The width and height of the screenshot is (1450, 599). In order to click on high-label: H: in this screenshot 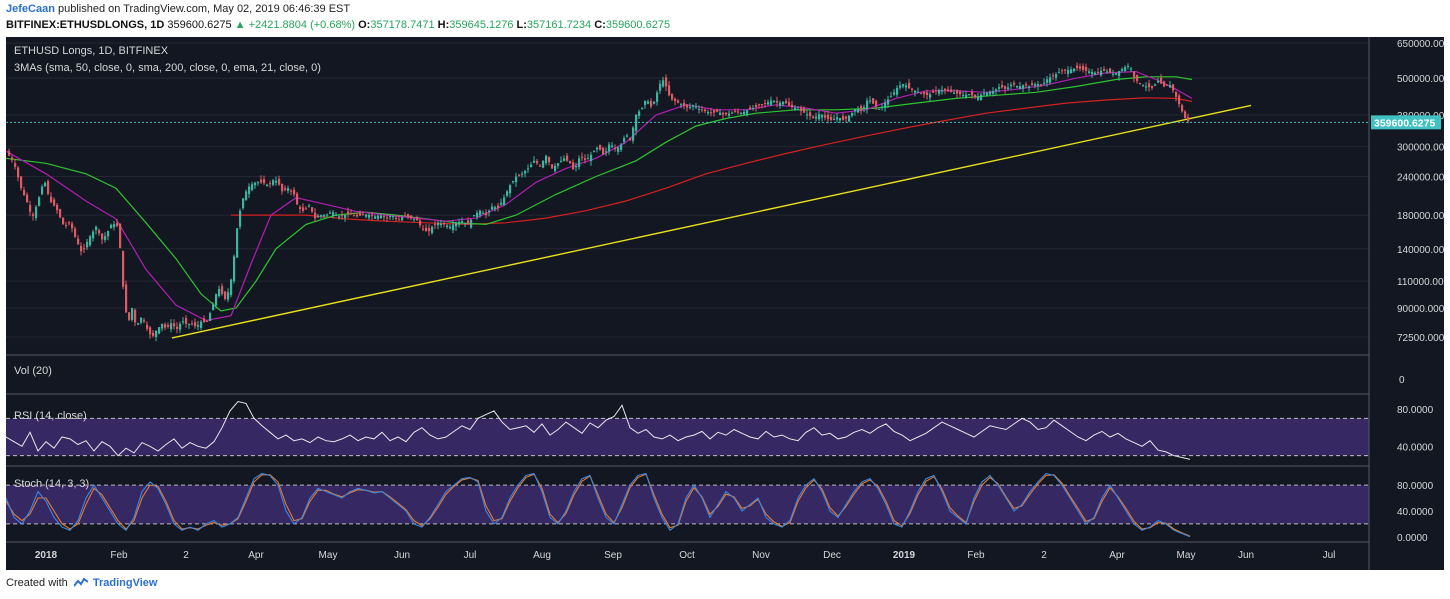, I will do `click(443, 25)`.